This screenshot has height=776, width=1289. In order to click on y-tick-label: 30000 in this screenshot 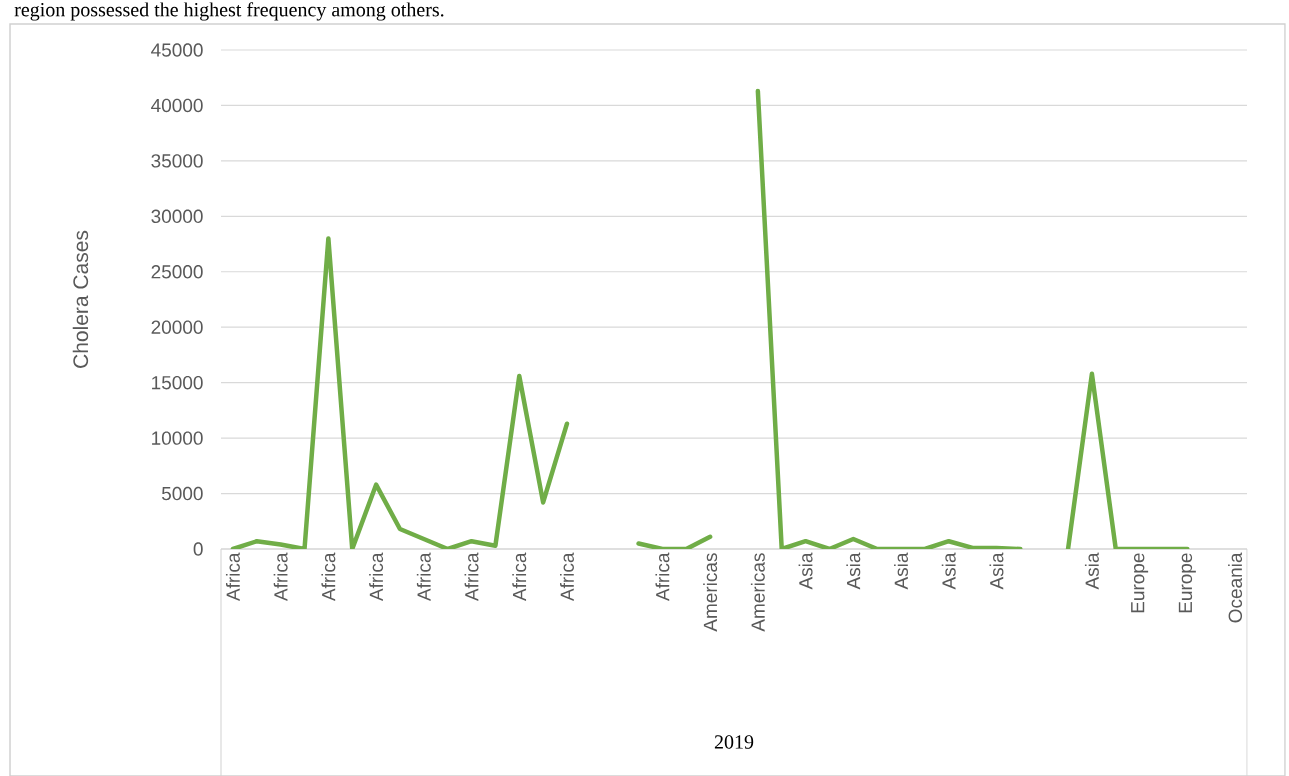, I will do `click(177, 216)`.